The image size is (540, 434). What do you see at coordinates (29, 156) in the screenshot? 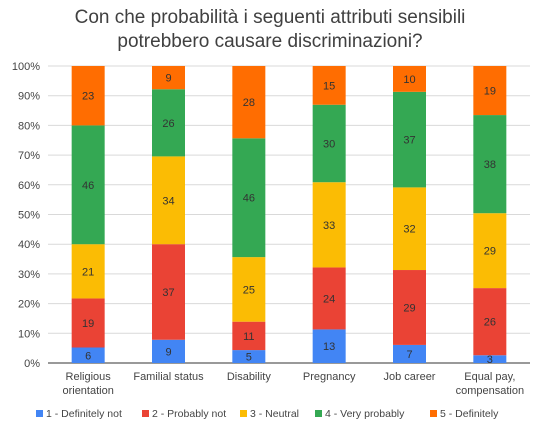
I see `y-tick-label: 70%` at bounding box center [29, 156].